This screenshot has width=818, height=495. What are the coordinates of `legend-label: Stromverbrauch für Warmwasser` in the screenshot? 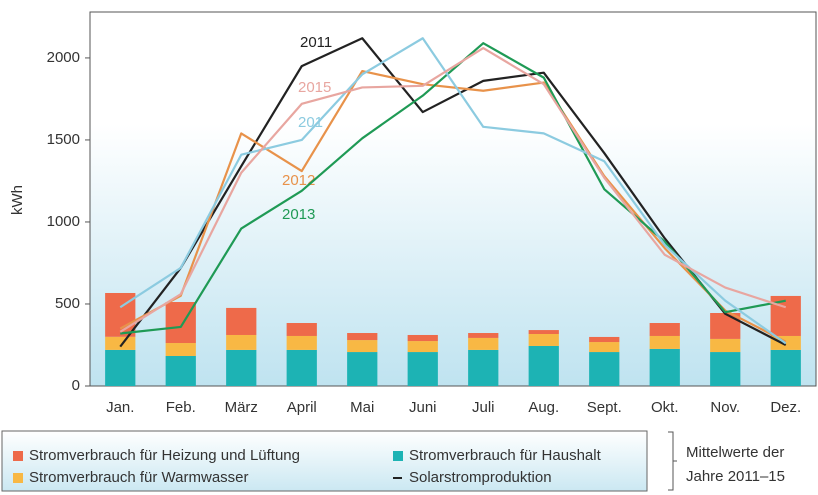 It's located at (139, 477).